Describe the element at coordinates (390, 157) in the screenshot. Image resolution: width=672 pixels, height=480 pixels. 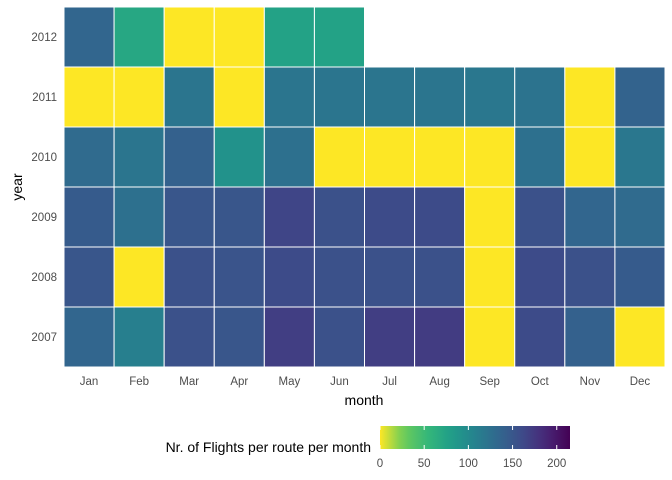
I see `heatmap-cell-2010-jul` at that location.